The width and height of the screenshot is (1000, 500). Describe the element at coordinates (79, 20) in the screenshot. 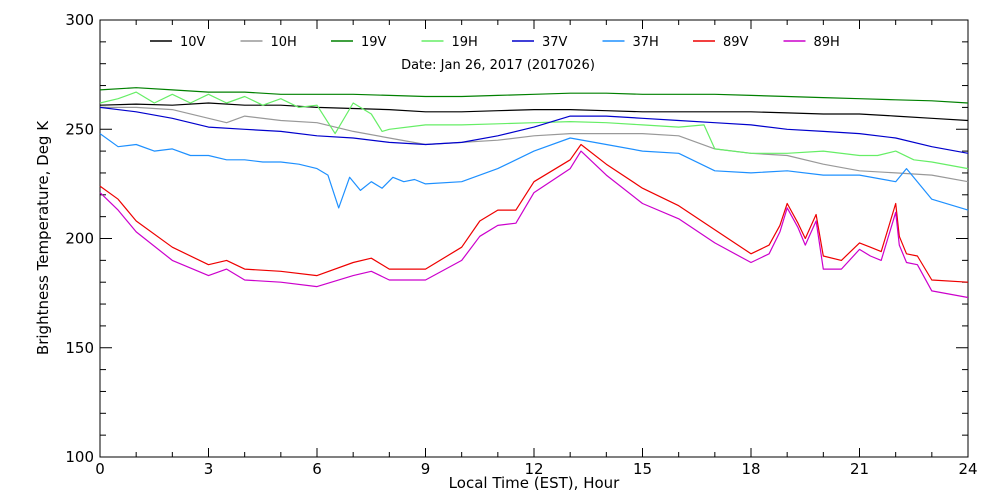

I see `y-tick-label: 300` at that location.